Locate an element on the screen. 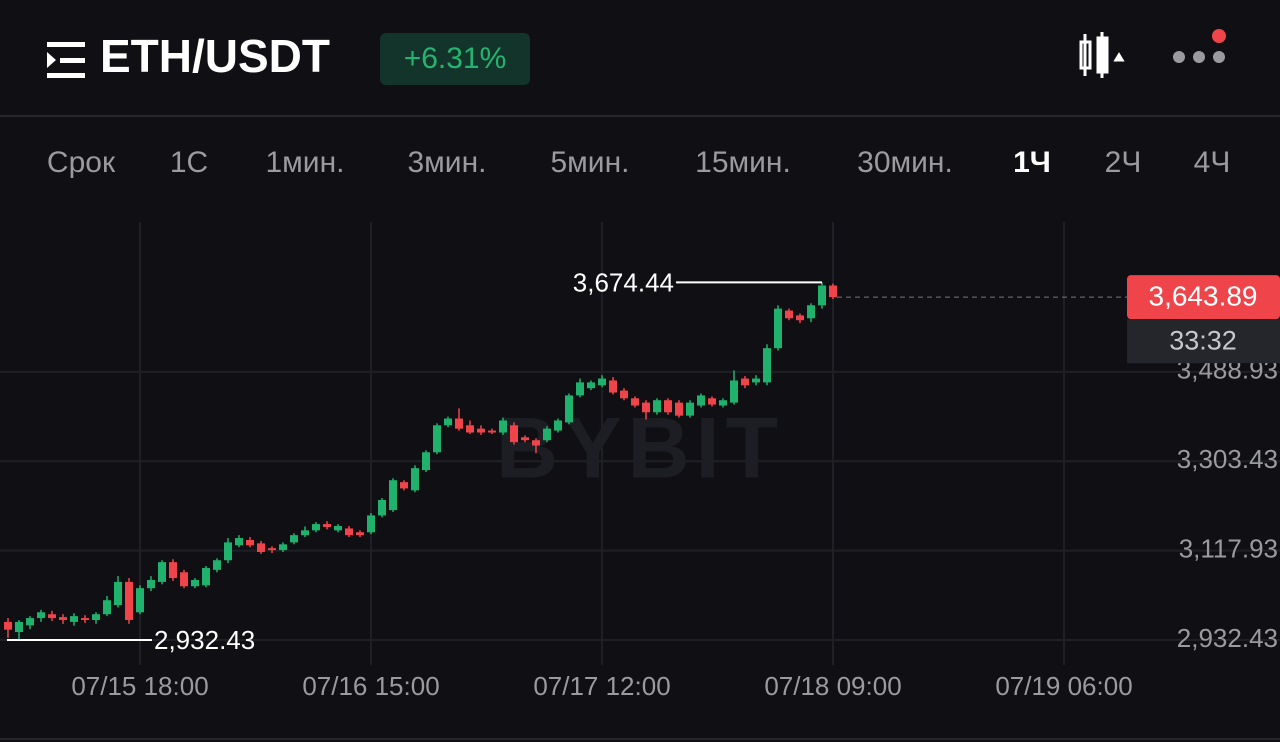 Image resolution: width=1280 pixels, height=742 pixels. tab: 1Ч is located at coordinates (1032, 162).